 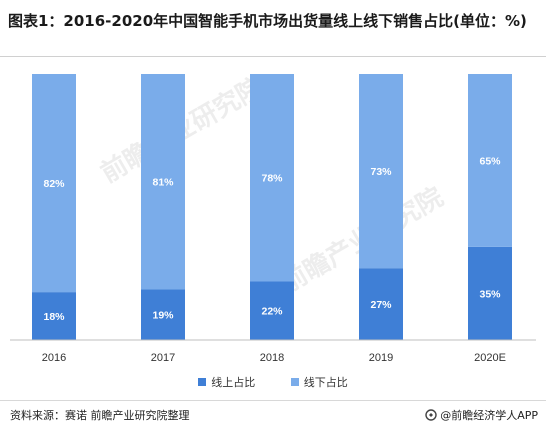 I want to click on brand-credit: @前瞻经济学人APP, so click(x=481, y=415).